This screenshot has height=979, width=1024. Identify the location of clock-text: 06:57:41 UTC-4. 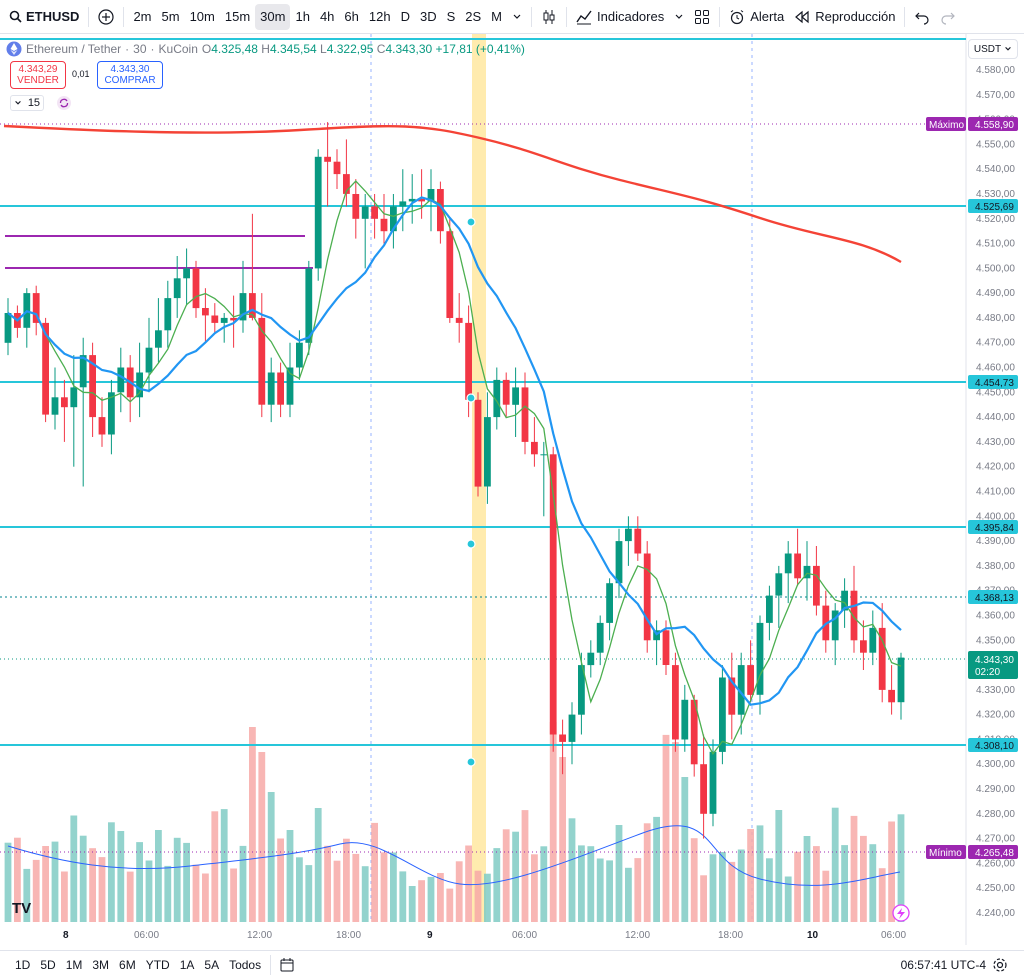
(943, 965).